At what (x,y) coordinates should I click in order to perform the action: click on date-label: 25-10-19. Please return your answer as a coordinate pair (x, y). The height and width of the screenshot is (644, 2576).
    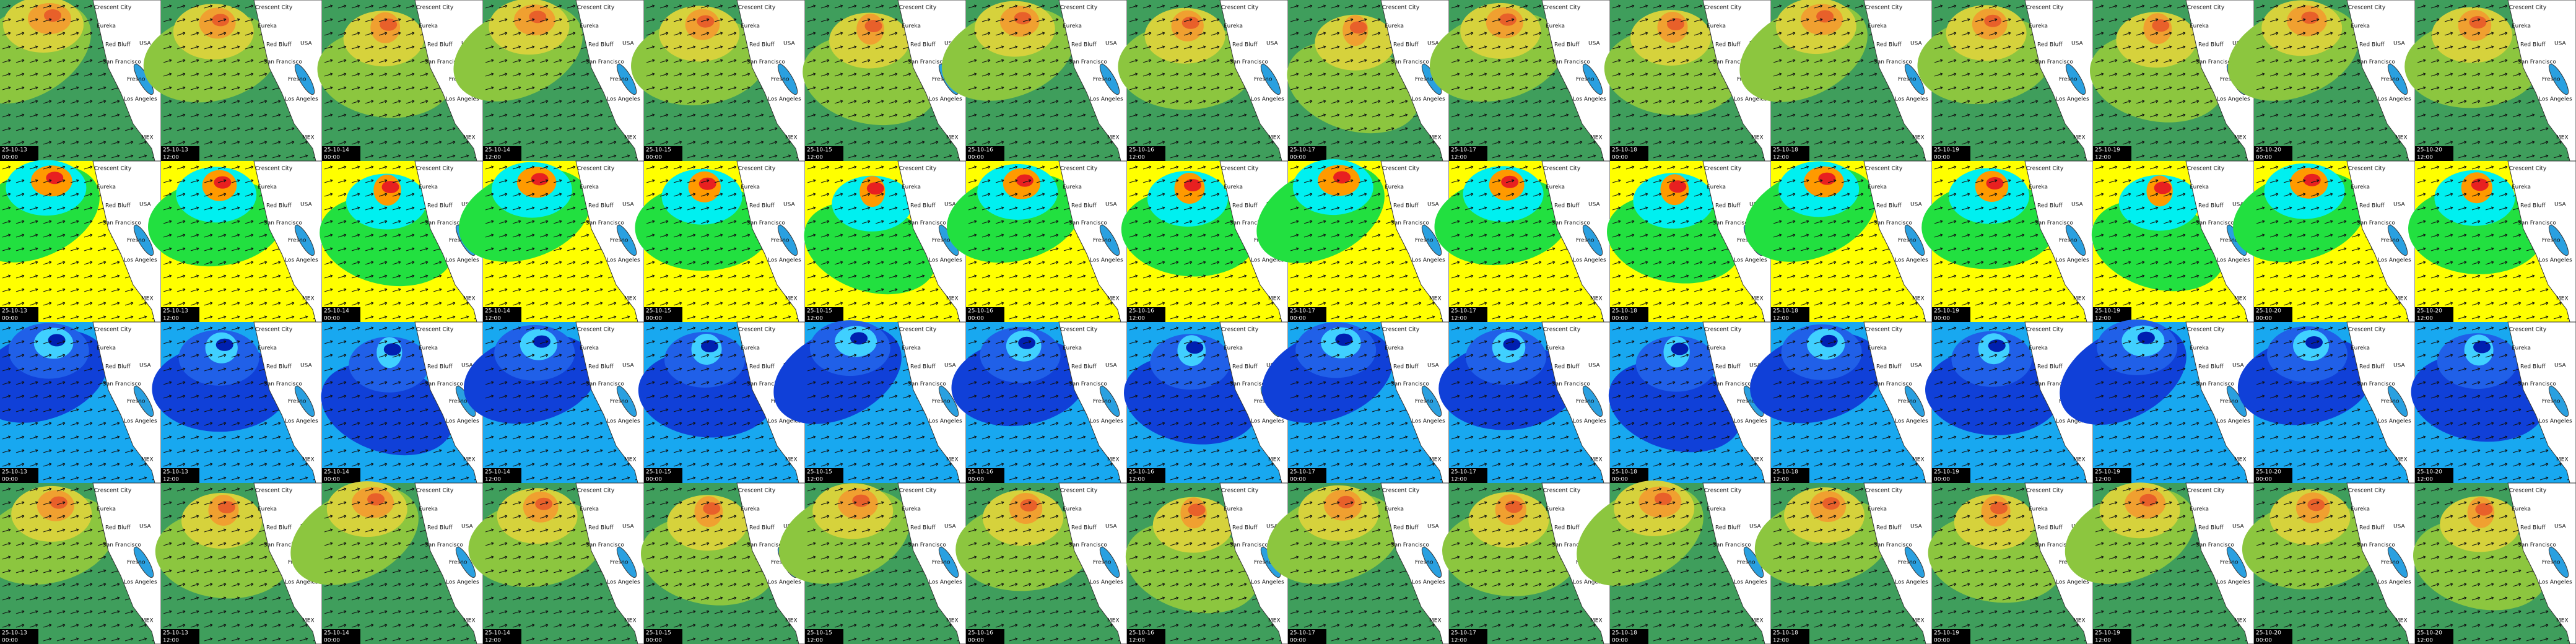
    Looking at the image, I should click on (2107, 311).